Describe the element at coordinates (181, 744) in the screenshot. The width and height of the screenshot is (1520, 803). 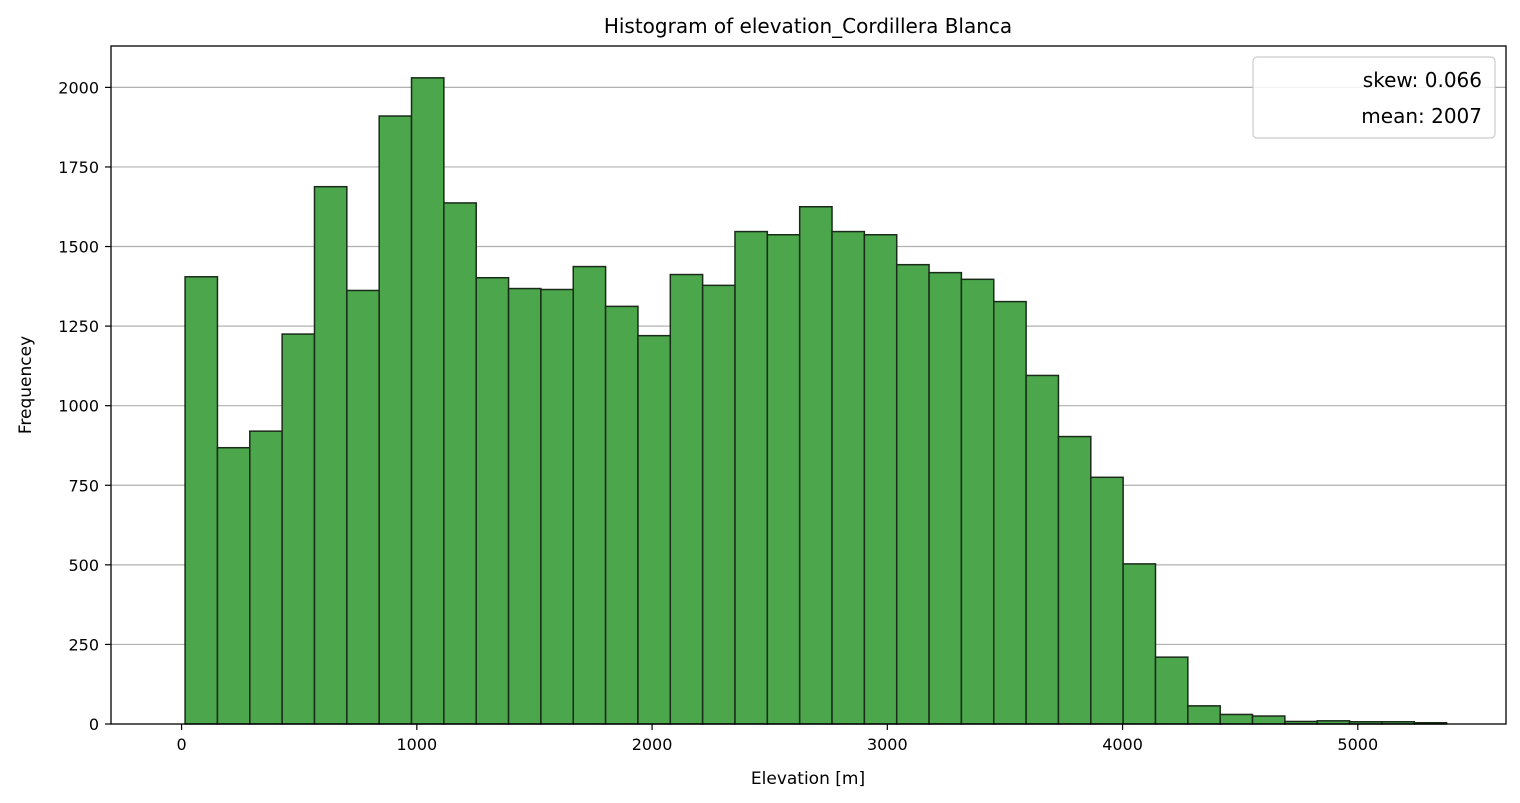
I see `x-tick-label: 0` at that location.